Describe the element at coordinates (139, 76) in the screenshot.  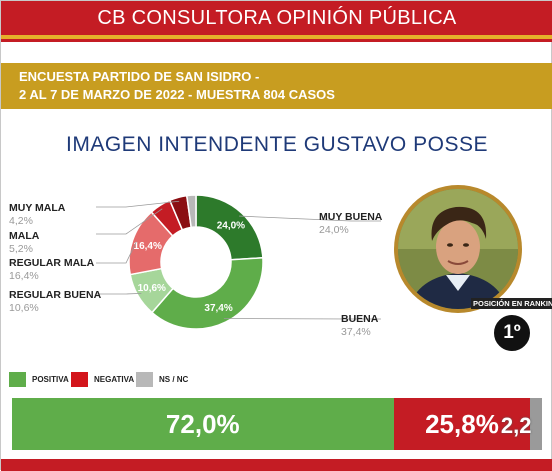
I see `survey-line-1: ENCUESTA PARTIDO DE SAN ISIDRO -` at that location.